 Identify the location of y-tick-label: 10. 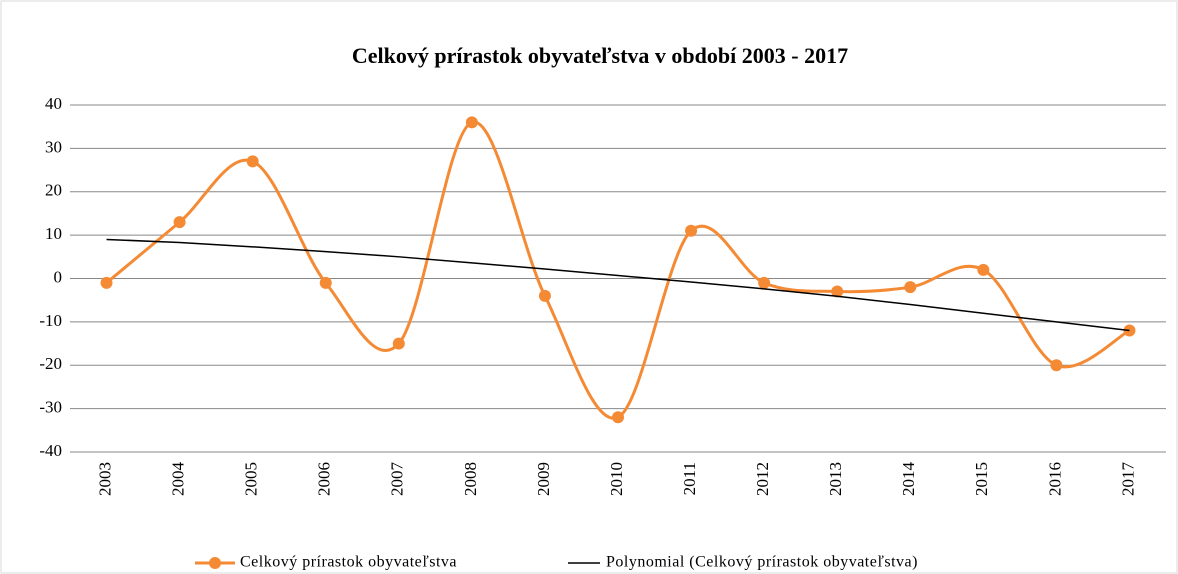
(53, 233).